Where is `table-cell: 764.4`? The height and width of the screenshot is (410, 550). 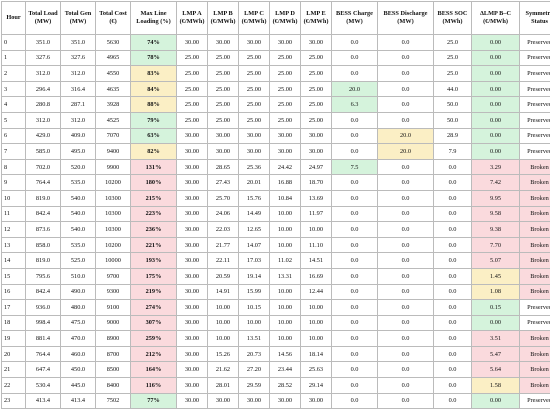 table-cell: 764.4 is located at coordinates (43, 354).